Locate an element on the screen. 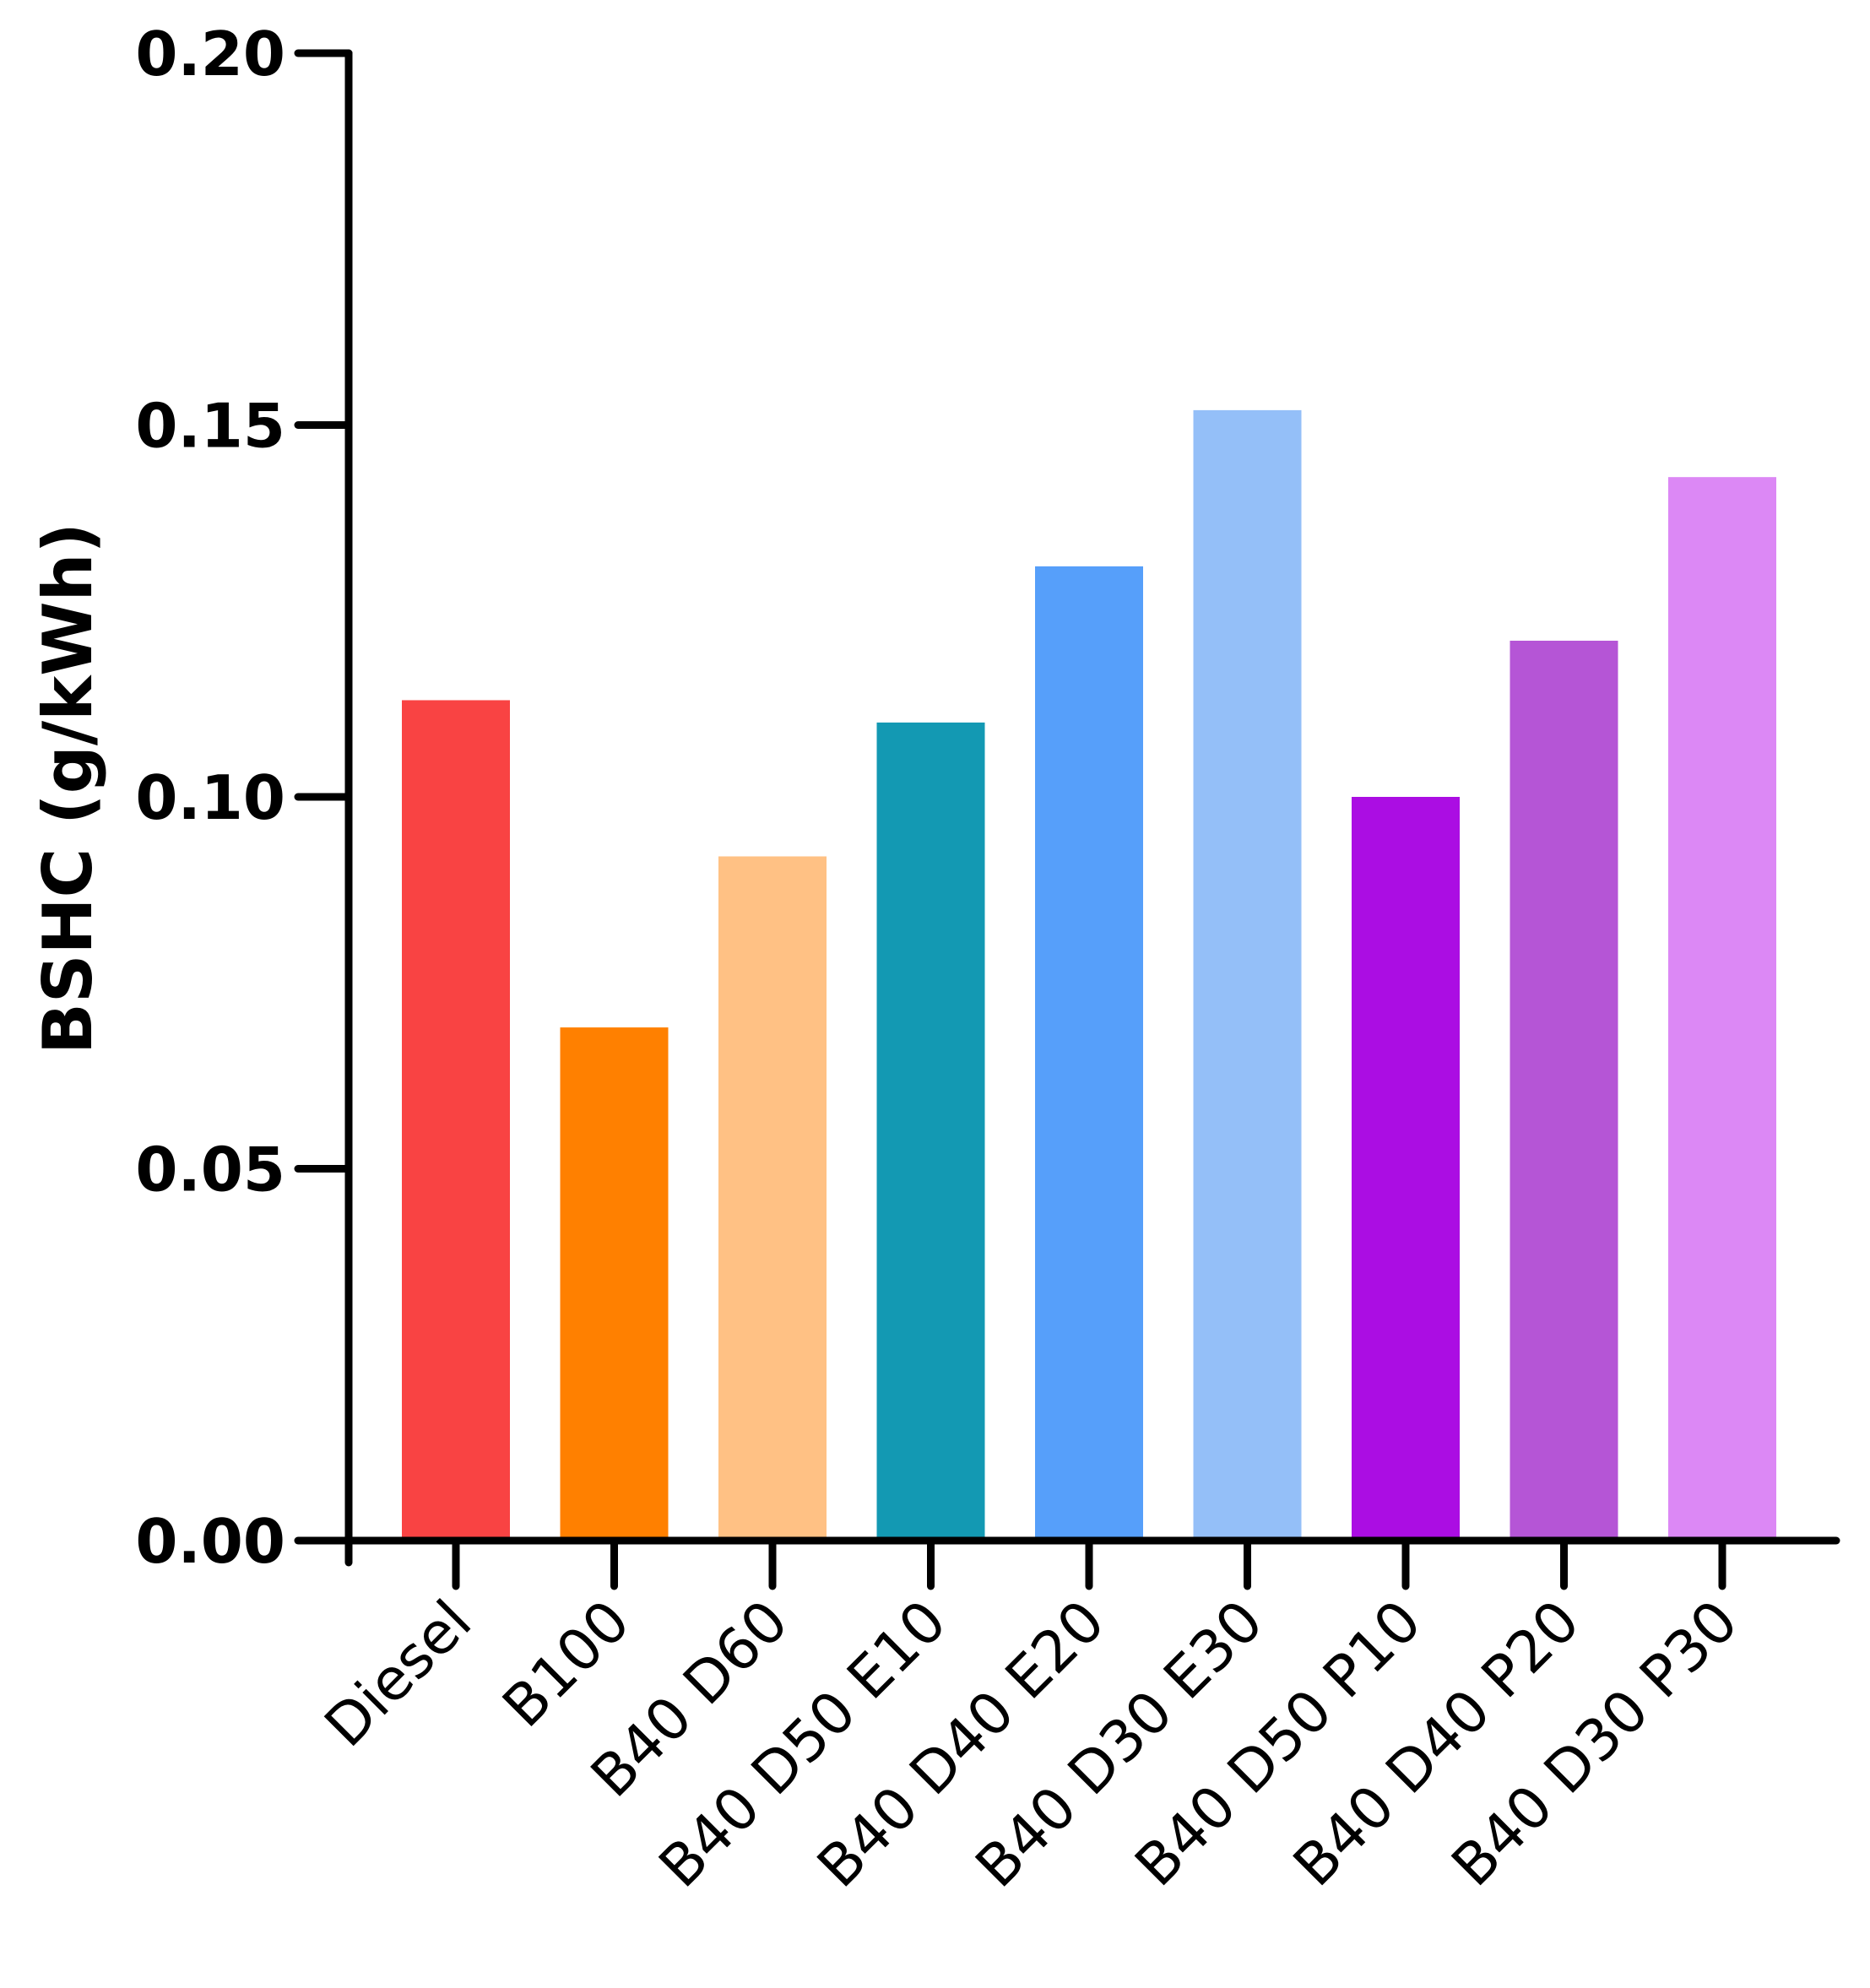  y-axis-ticks: 0.00 0.05 0.10 0.15 0.20 is located at coordinates (244, 798).